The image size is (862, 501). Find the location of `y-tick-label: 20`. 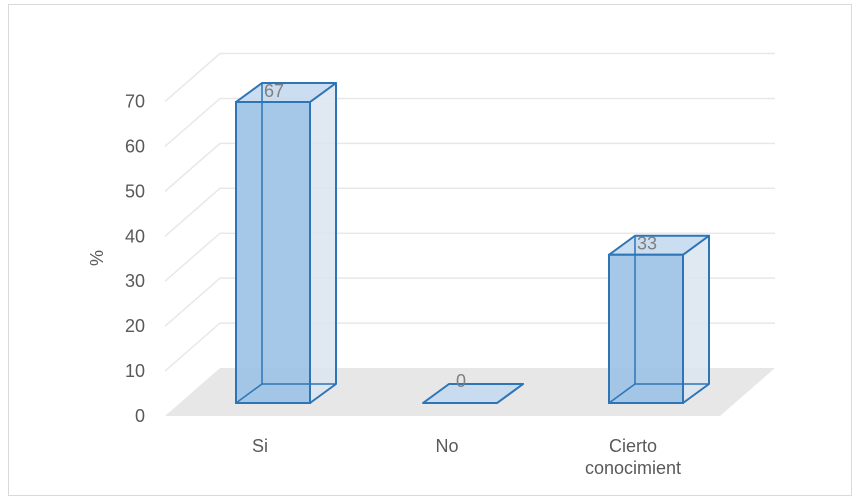

y-tick-label: 20 is located at coordinates (135, 326).